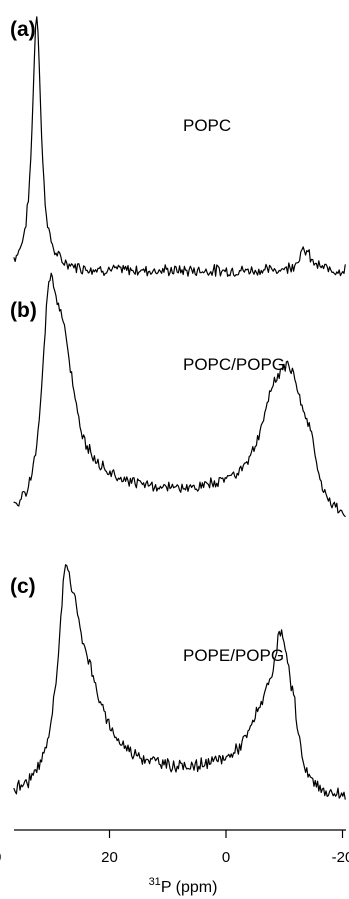 This screenshot has height=899, width=349. I want to click on sample-label-popc: POPC, so click(207, 125).